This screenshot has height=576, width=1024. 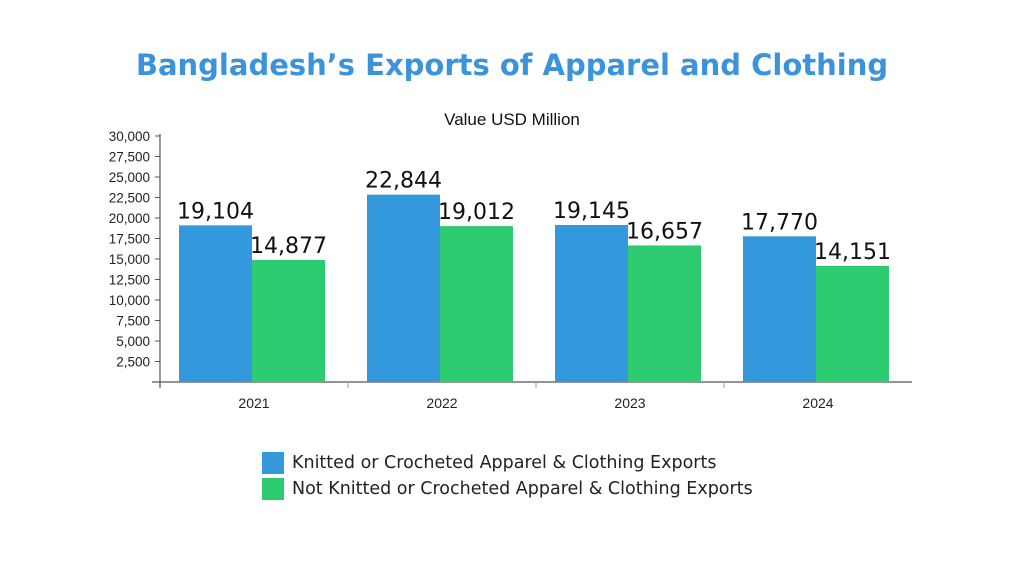 I want to click on bar-value-label: 19,012, so click(x=476, y=212).